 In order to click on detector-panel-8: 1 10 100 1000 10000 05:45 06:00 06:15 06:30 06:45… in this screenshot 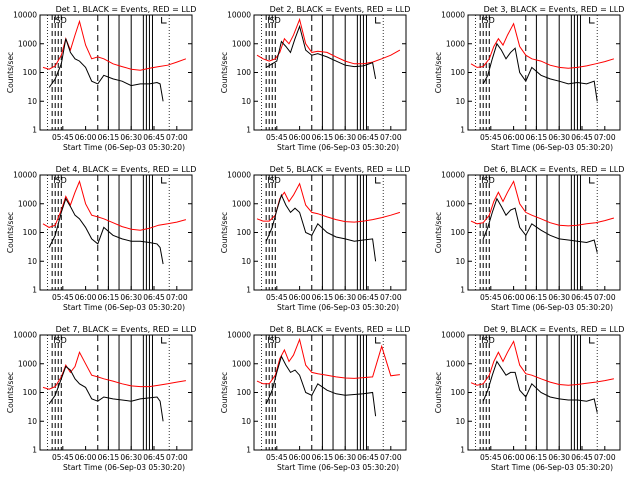, I will do `click(315, 398)`.